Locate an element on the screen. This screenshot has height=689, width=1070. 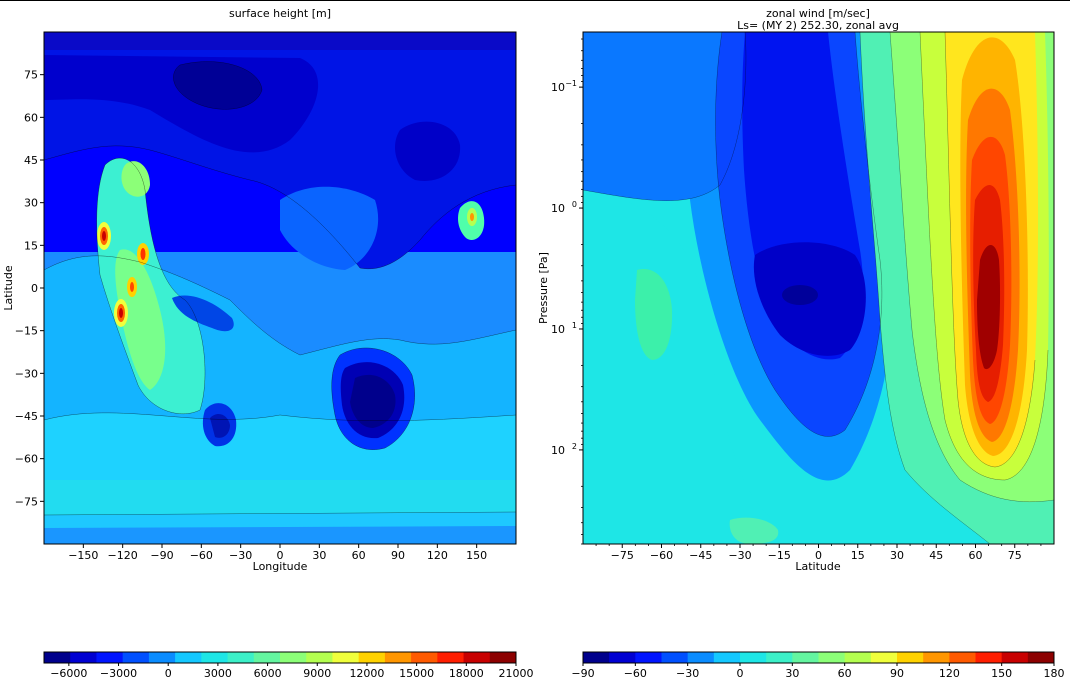
right-colorbar-tick-label: 30 is located at coordinates (792, 673).